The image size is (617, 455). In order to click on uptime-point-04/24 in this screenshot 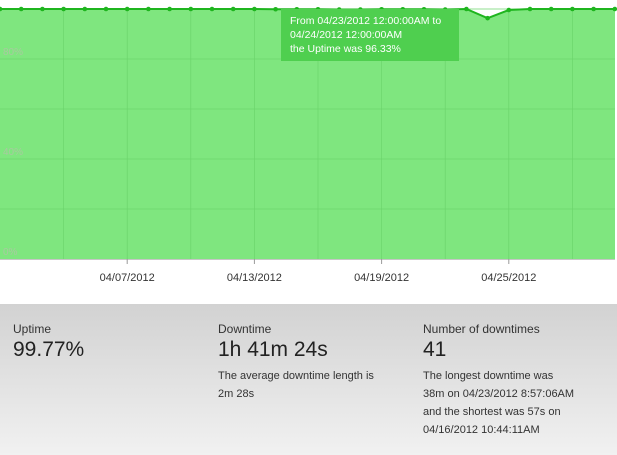, I will do `click(487, 18)`.